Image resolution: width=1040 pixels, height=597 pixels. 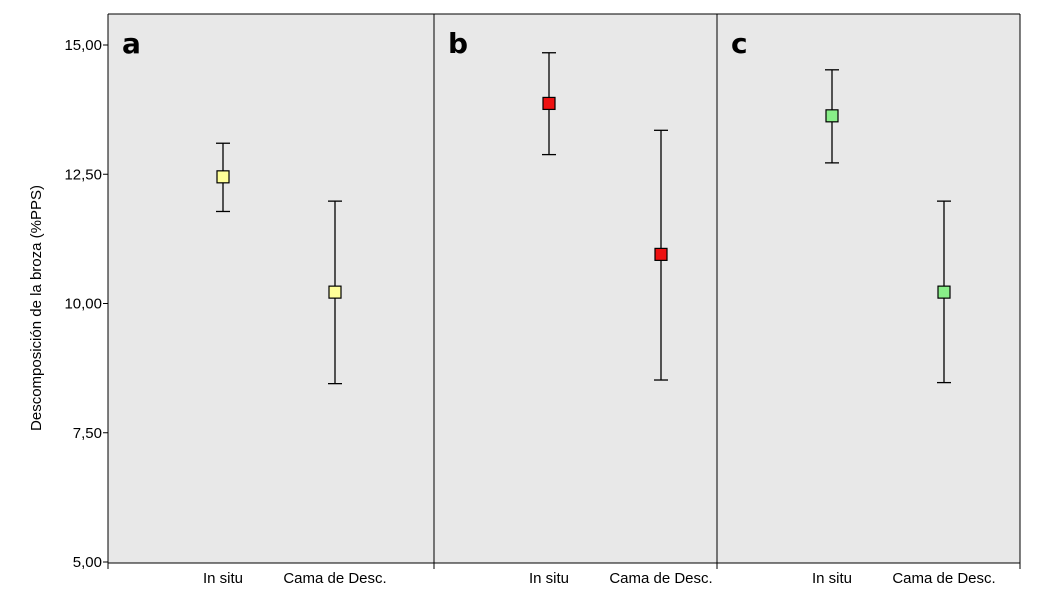 What do you see at coordinates (131, 43) in the screenshot?
I see `panel-label: a` at bounding box center [131, 43].